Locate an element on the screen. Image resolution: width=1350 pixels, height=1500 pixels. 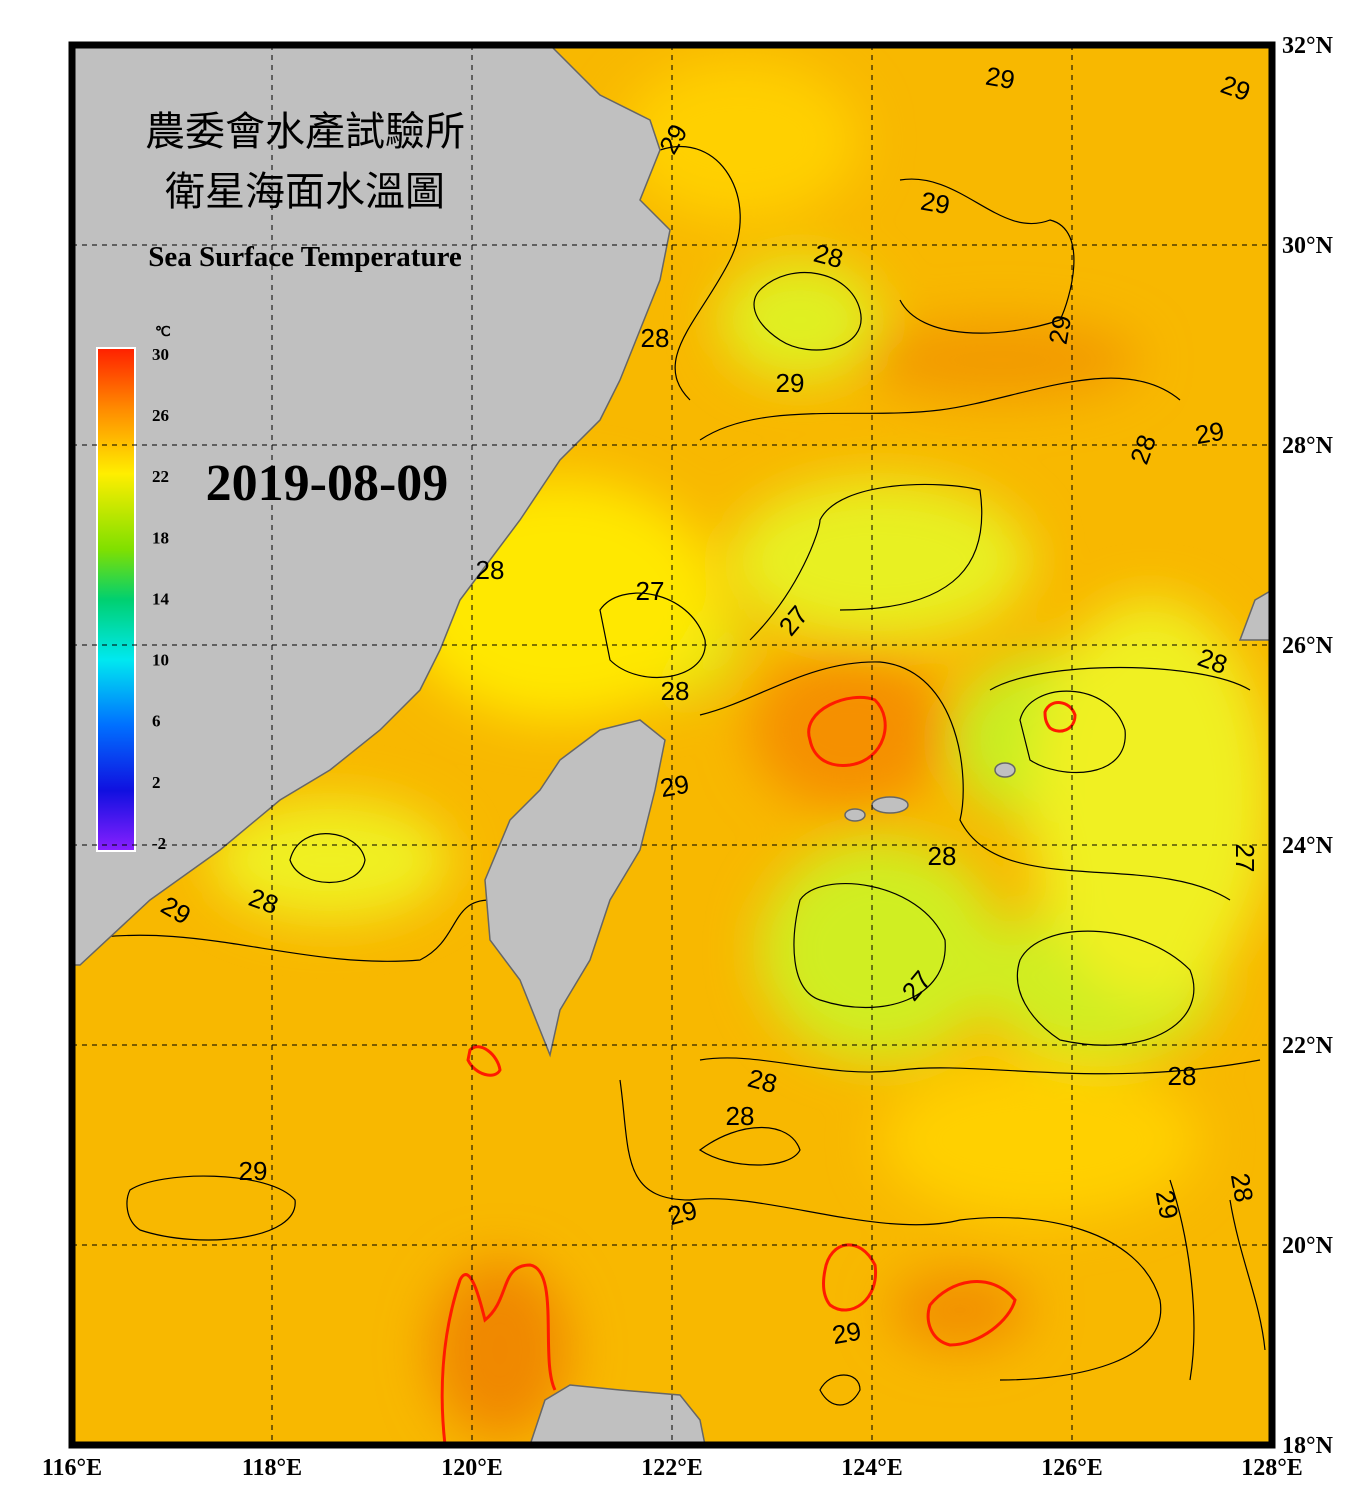
lon-label: 116°E is located at coordinates (72, 1468).